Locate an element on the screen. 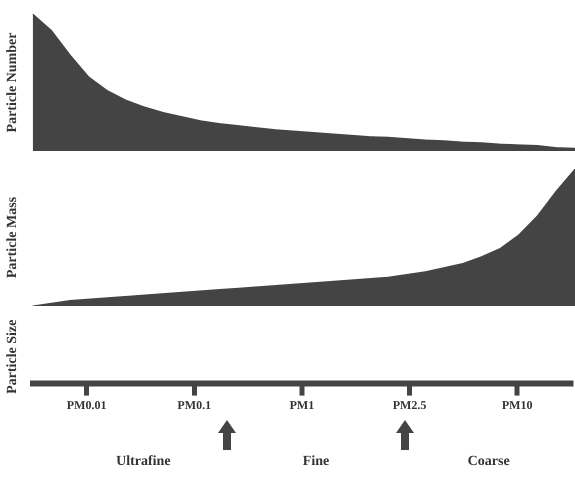  text: Coarse is located at coordinates (488, 462).